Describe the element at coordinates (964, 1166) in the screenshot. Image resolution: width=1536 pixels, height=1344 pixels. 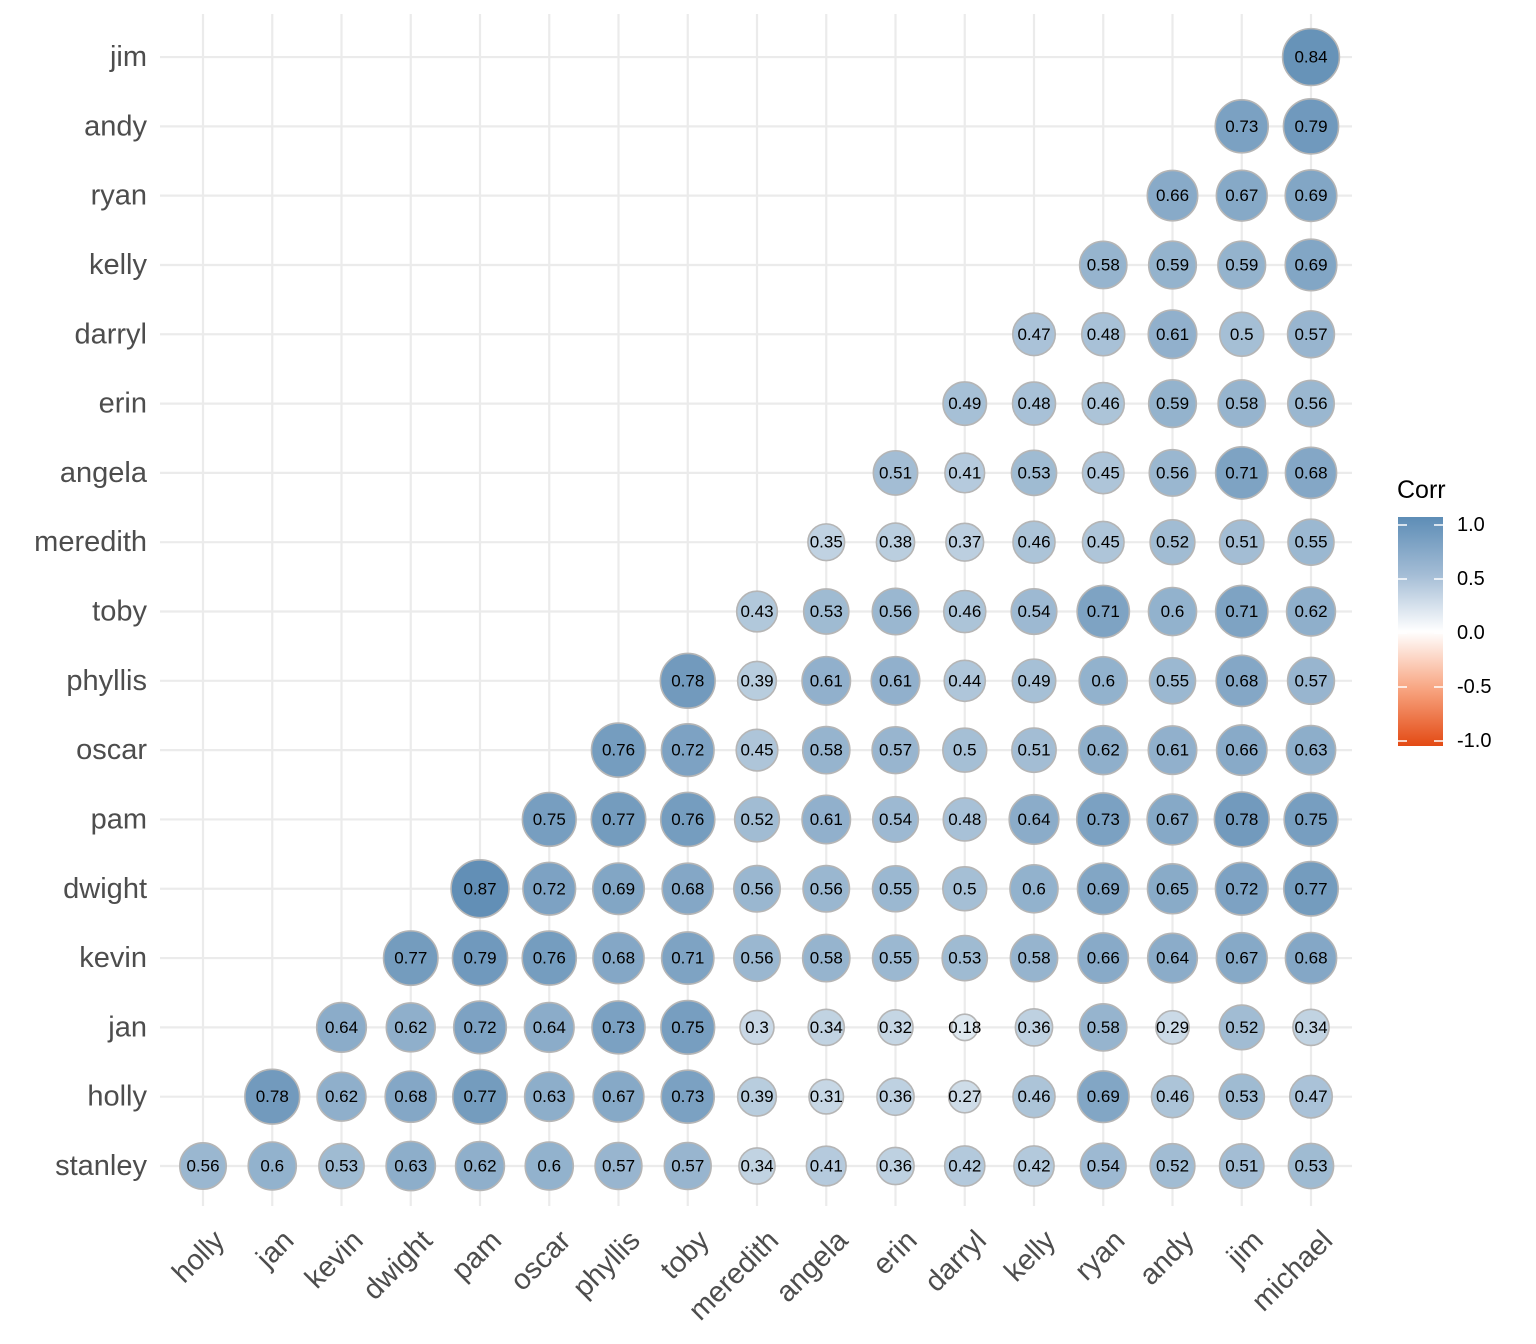
I see `corr-value-label: 0.42` at that location.